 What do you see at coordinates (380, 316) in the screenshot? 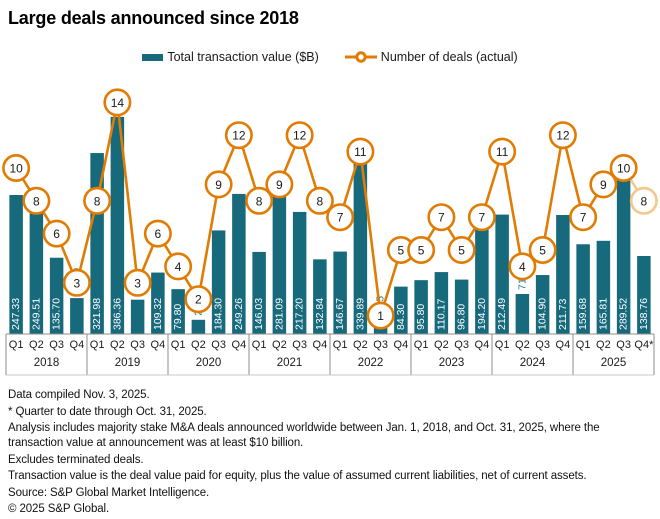
I see `deal-count-label: 1` at bounding box center [380, 316].